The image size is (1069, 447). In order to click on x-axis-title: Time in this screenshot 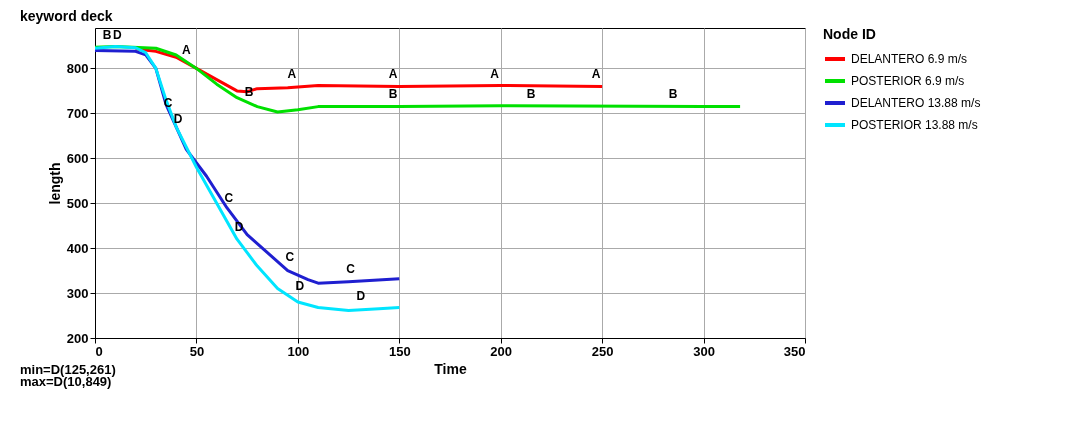, I will do `click(450, 368)`.